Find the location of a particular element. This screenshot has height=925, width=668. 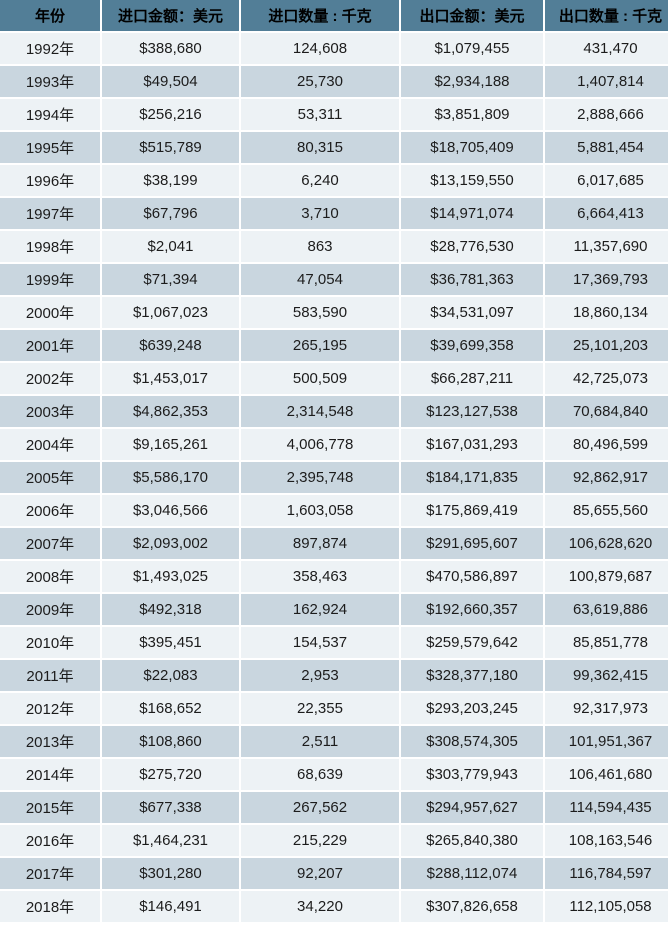

value-cell: $301,280 is located at coordinates (170, 873).